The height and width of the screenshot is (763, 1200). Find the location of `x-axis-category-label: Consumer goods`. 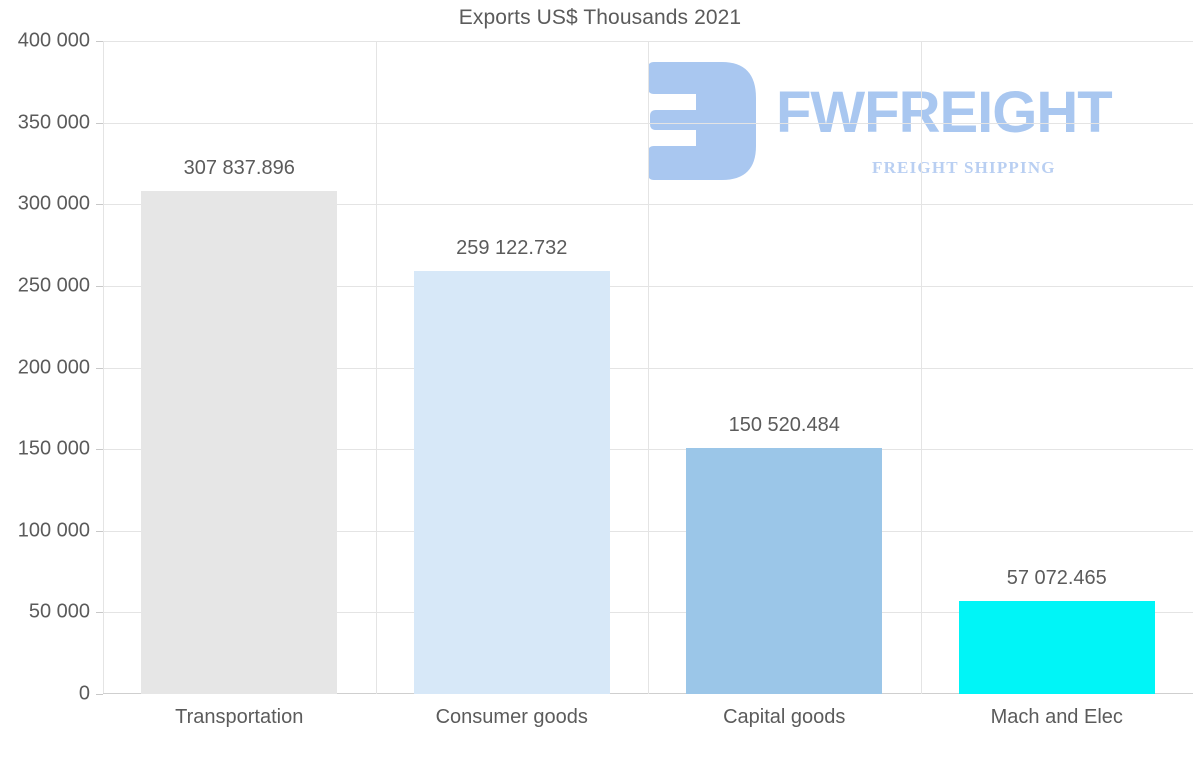

x-axis-category-label: Consumer goods is located at coordinates (511, 717).